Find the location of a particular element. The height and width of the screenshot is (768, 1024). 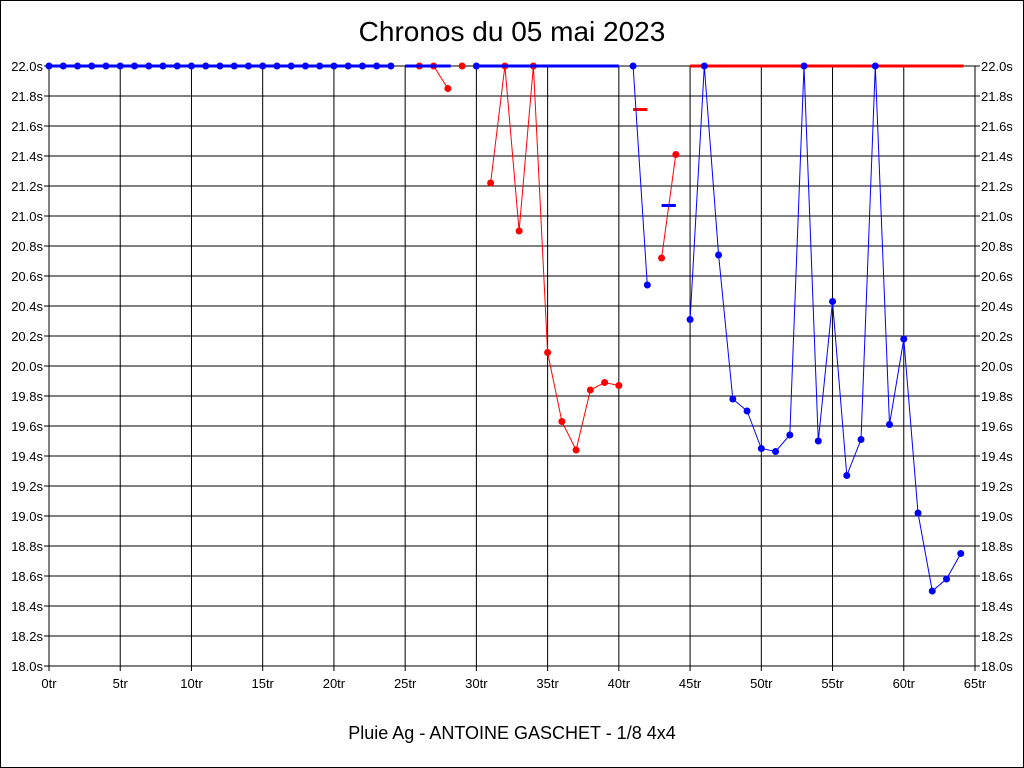

chart-subtitle: Pluie Ag - ANTOINE GASCHET - 1/8 4x4 is located at coordinates (512, 733).